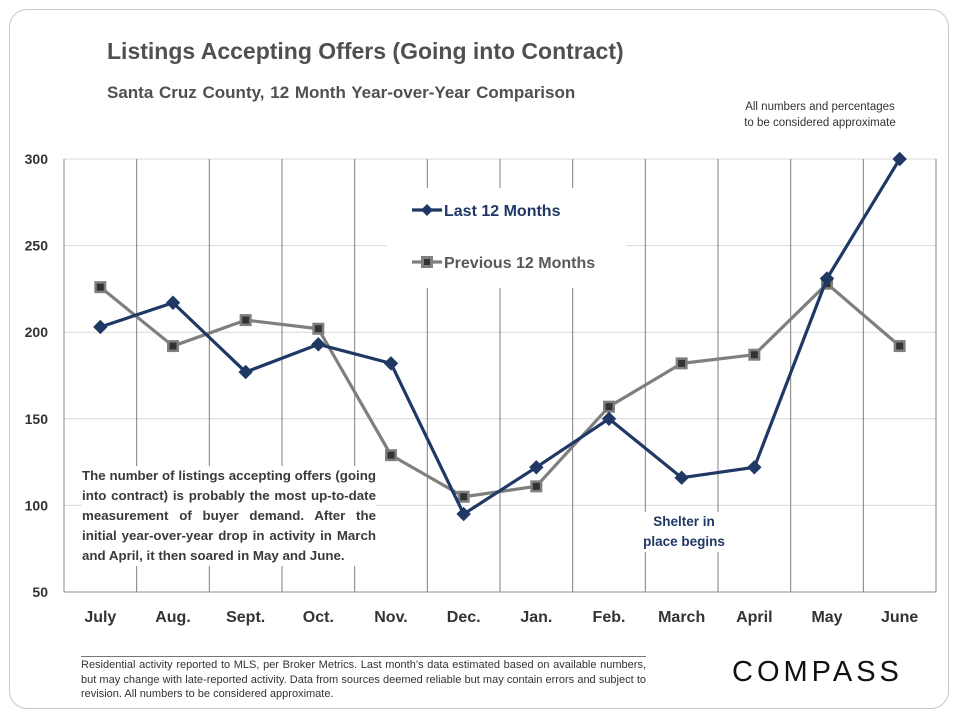  Describe the element at coordinates (37, 505) in the screenshot. I see `y-tick-label: 100` at that location.